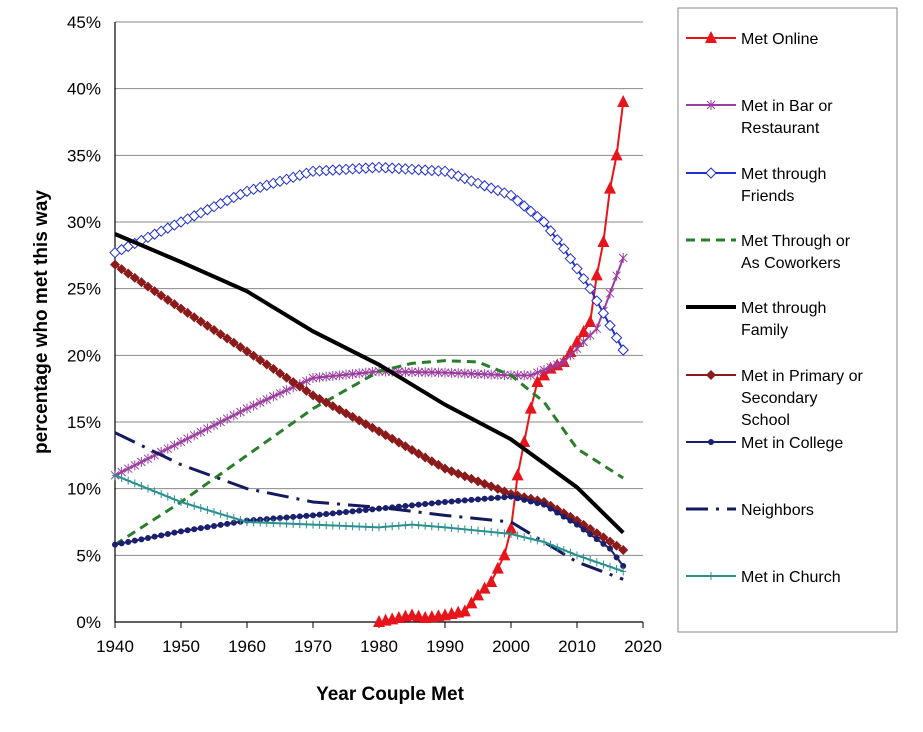 This screenshot has width=923, height=732. Describe the element at coordinates (88, 555) in the screenshot. I see `y-tick-label: 5%` at that location.